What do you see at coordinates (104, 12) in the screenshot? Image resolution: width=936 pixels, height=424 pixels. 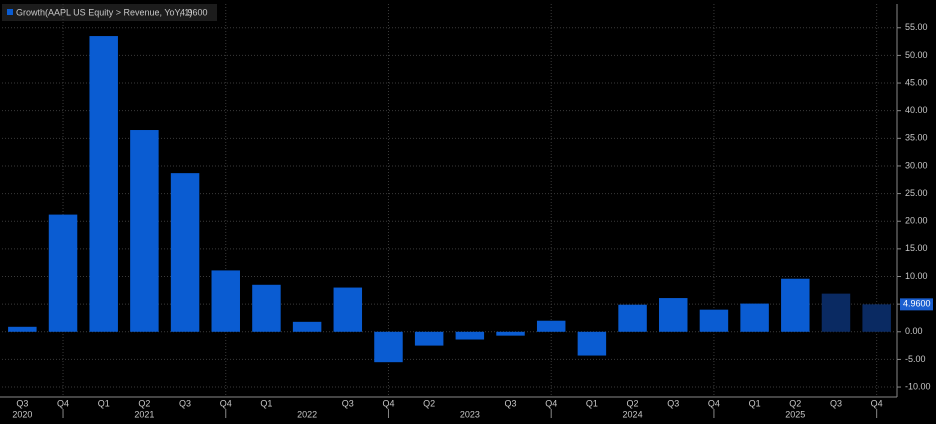 I see `legend-label: Growth(AAPL US Equity > Revenue, YoY, 1)` at bounding box center [104, 12].